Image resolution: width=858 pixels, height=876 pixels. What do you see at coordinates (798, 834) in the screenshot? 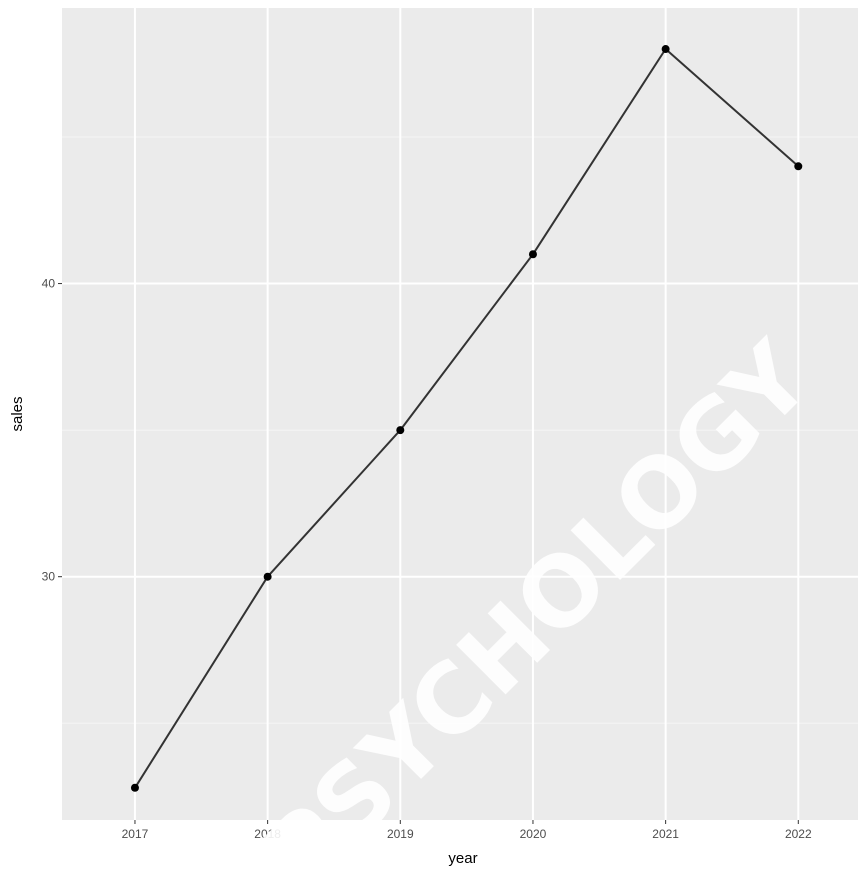
I see `x-tick-label: 2022` at bounding box center [798, 834].